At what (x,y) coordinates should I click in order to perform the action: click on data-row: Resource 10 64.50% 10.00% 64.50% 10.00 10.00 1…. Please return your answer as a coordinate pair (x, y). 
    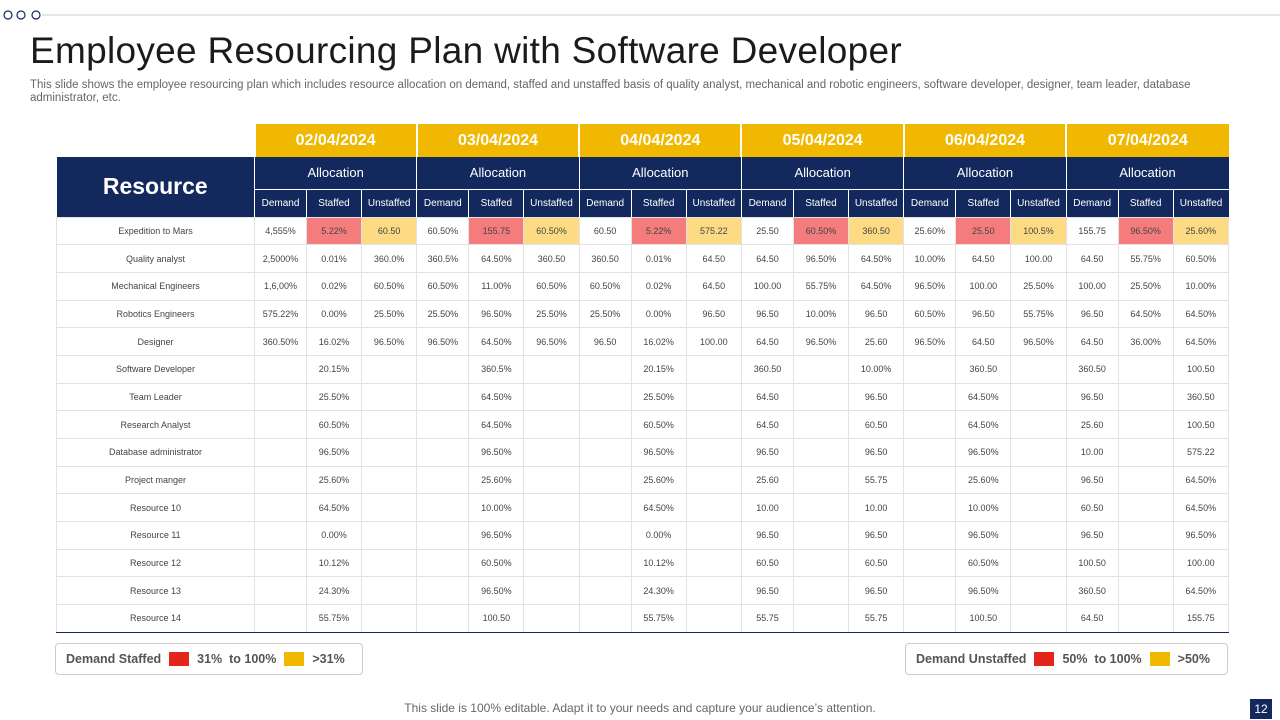
    Looking at the image, I should click on (643, 508).